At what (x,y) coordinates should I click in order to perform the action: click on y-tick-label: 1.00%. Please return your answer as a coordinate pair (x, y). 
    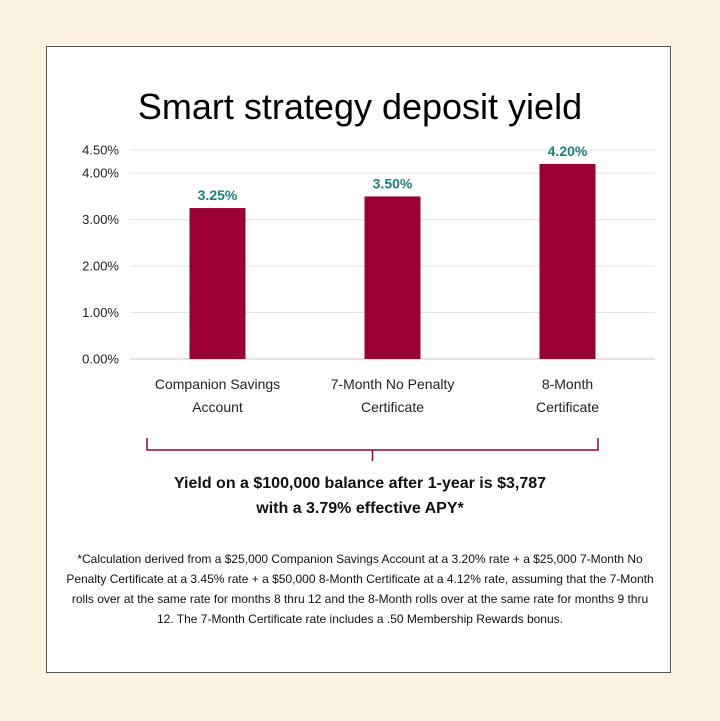
    Looking at the image, I should click on (100, 312).